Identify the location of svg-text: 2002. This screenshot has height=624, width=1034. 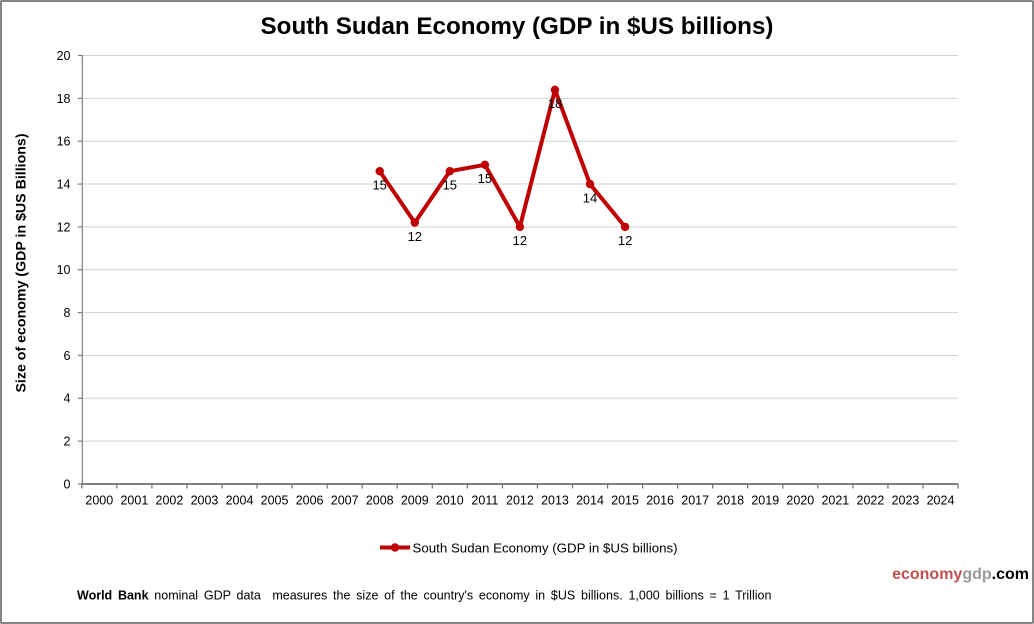
(170, 501).